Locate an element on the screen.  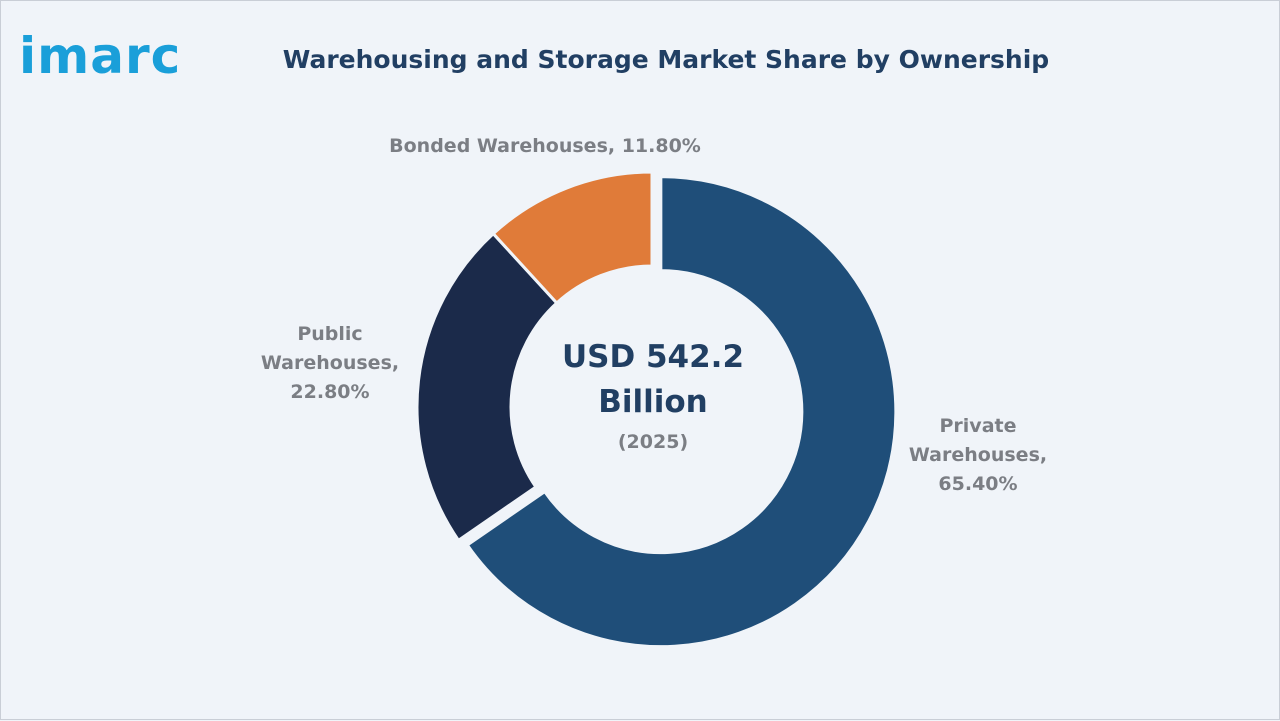
label-public-warehouses: Public Warehouses, 22.80% is located at coordinates (330, 363).